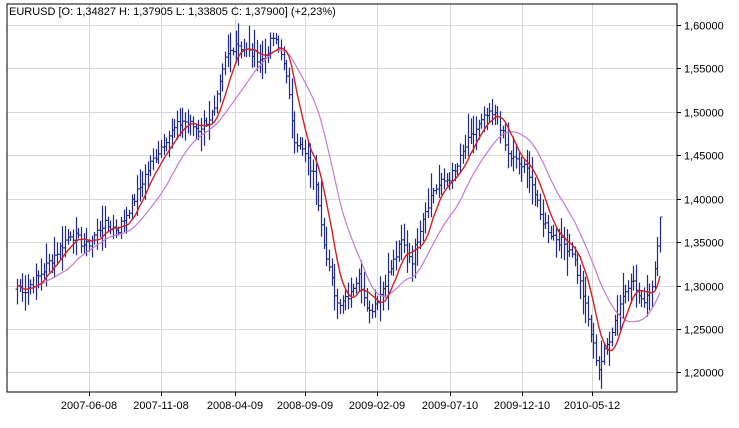 The height and width of the screenshot is (428, 739). I want to click on y-tick-label: 1,45000, so click(704, 157).